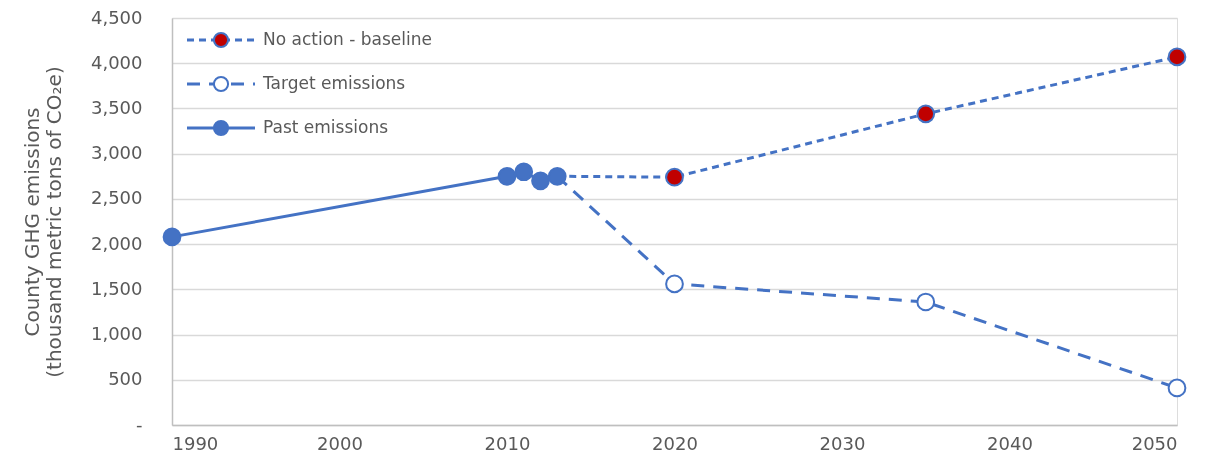  What do you see at coordinates (507, 443) in the screenshot?
I see `x-tick-label: 2010` at bounding box center [507, 443].